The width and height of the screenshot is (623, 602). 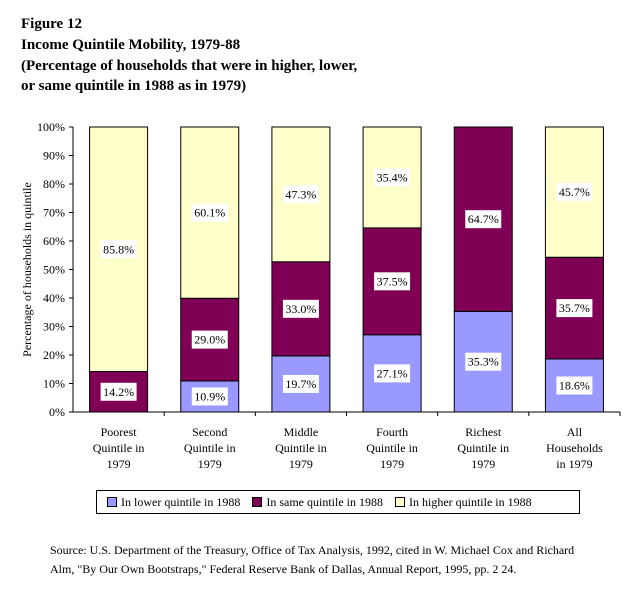 What do you see at coordinates (27, 269) in the screenshot?
I see `y-axis-label: Percentage of households in quintile` at bounding box center [27, 269].